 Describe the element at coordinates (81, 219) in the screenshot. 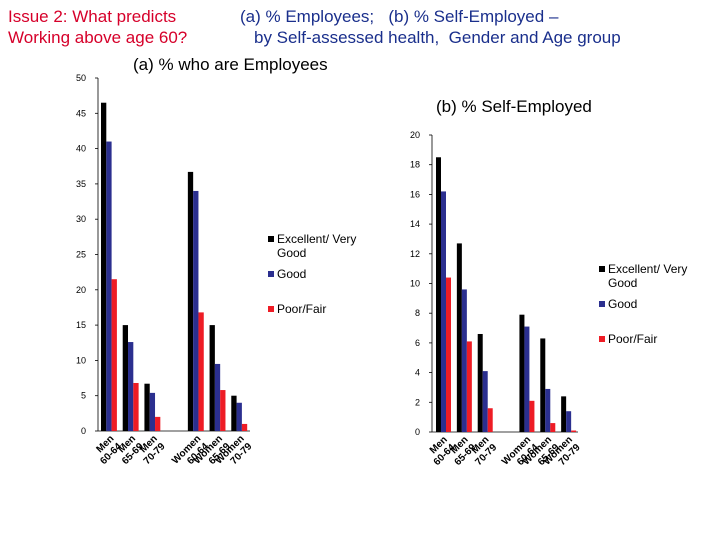

I see `y-tick-label: 30` at that location.